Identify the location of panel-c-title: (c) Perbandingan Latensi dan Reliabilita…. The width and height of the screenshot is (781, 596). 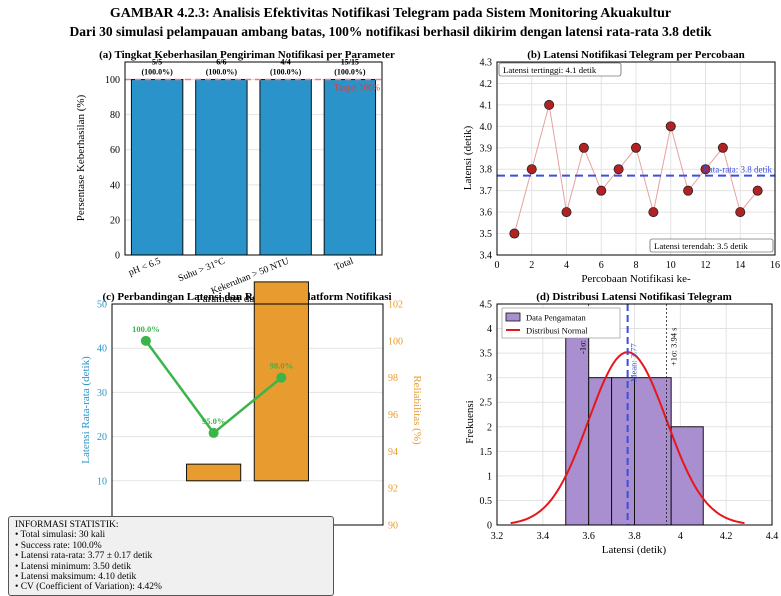
(246, 297).